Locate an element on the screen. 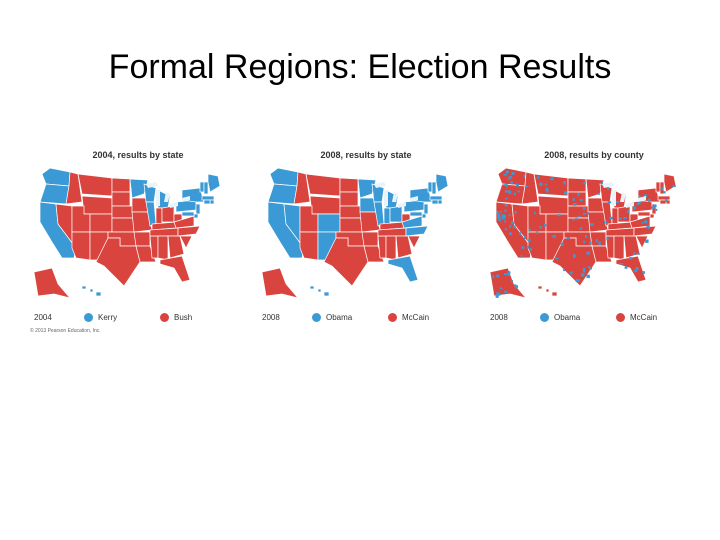  state-ri is located at coordinates (440, 202).